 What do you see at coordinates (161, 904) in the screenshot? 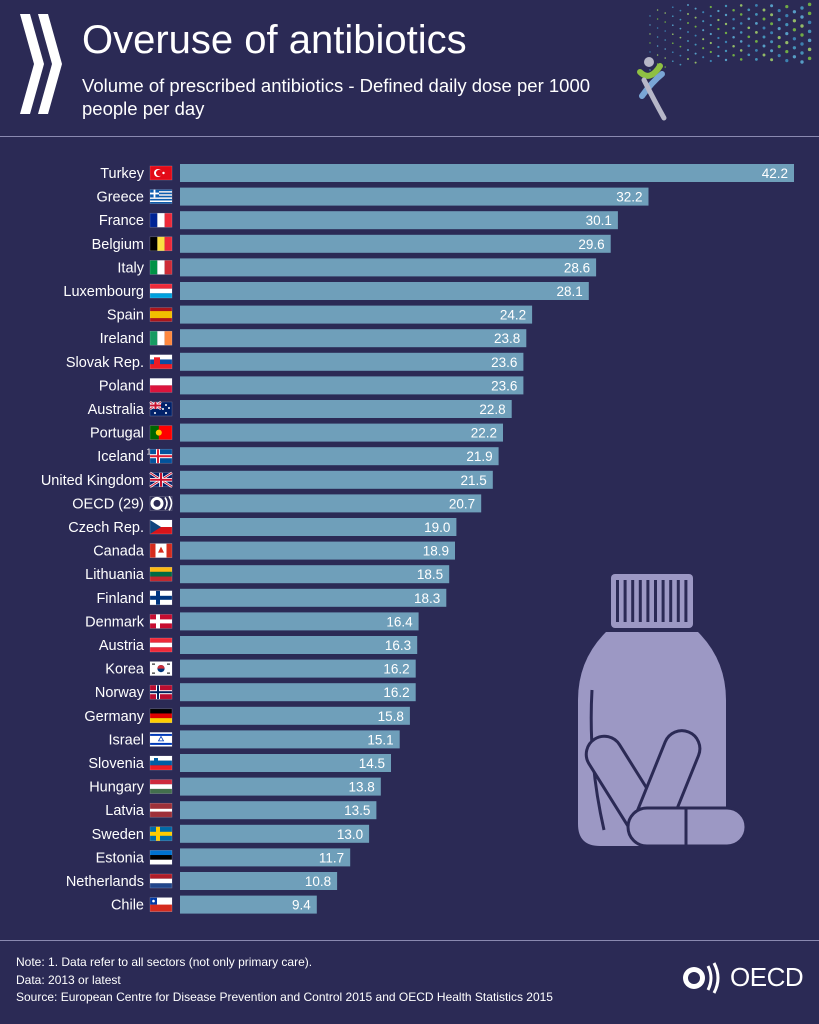
I see `flag-chile-icon` at bounding box center [161, 904].